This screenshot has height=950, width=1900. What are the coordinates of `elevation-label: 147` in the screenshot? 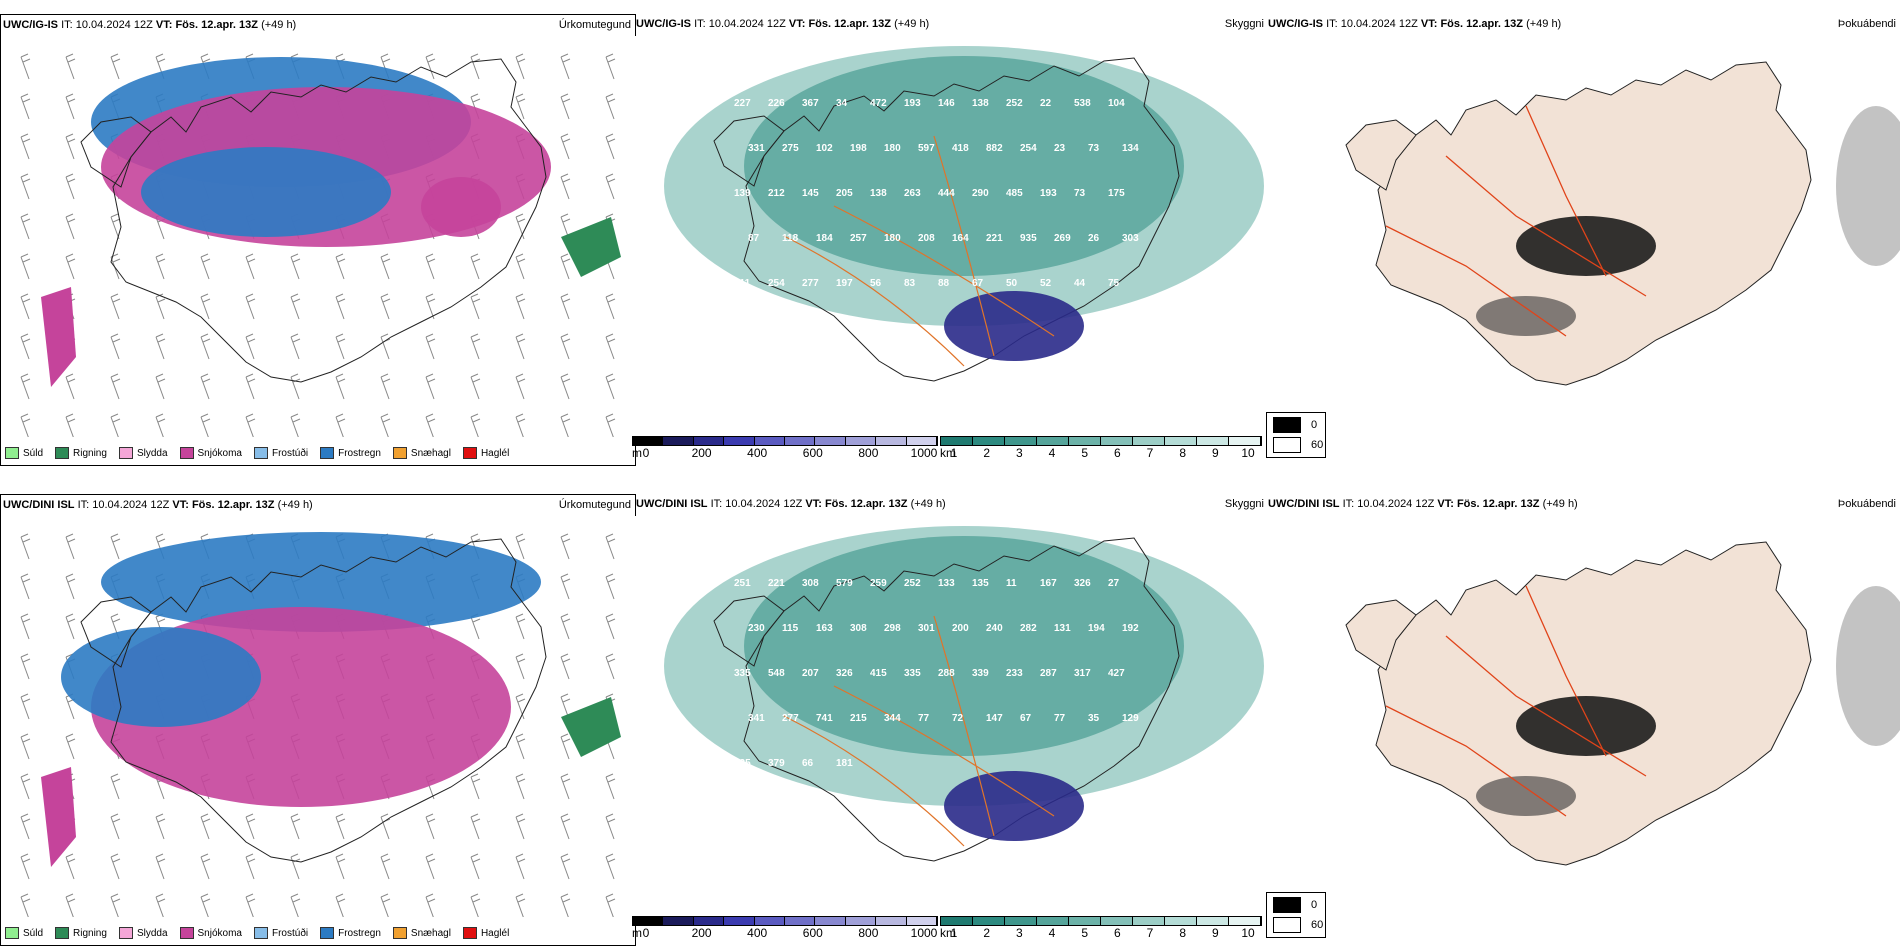 It's located at (994, 718).